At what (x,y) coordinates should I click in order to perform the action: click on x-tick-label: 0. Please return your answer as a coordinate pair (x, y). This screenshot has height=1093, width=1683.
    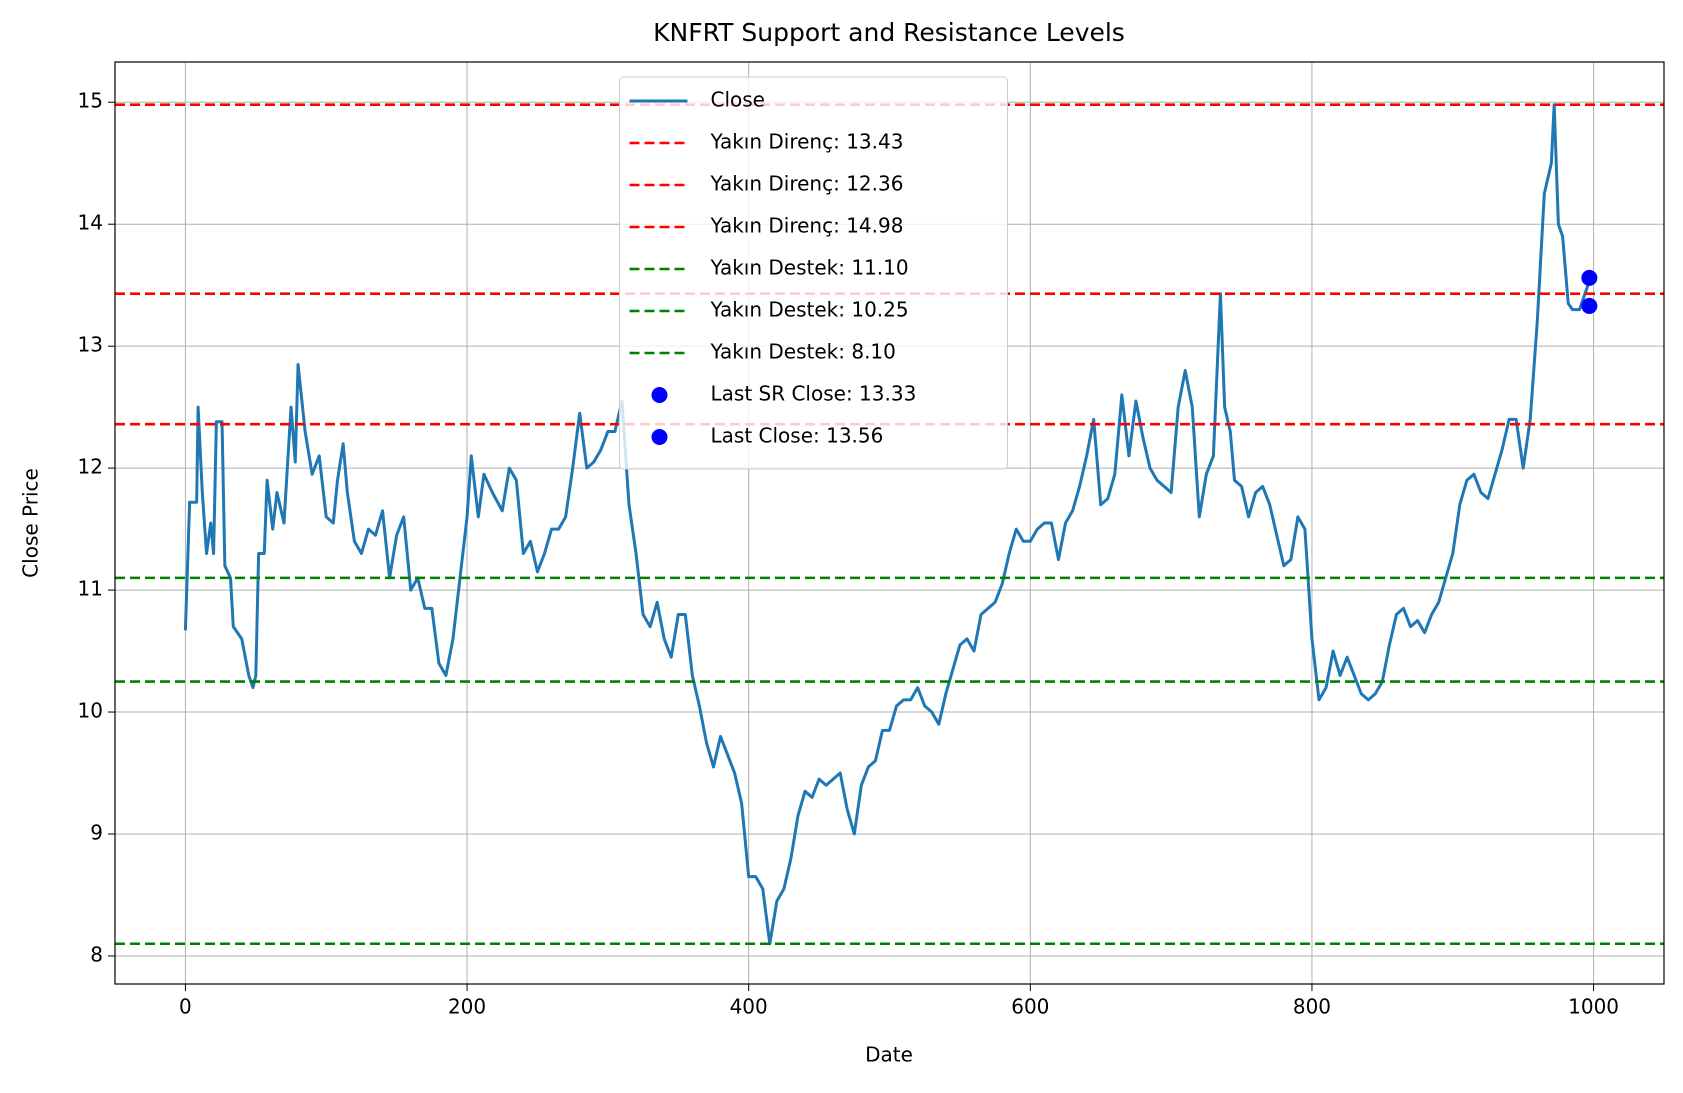
    Looking at the image, I should click on (185, 1007).